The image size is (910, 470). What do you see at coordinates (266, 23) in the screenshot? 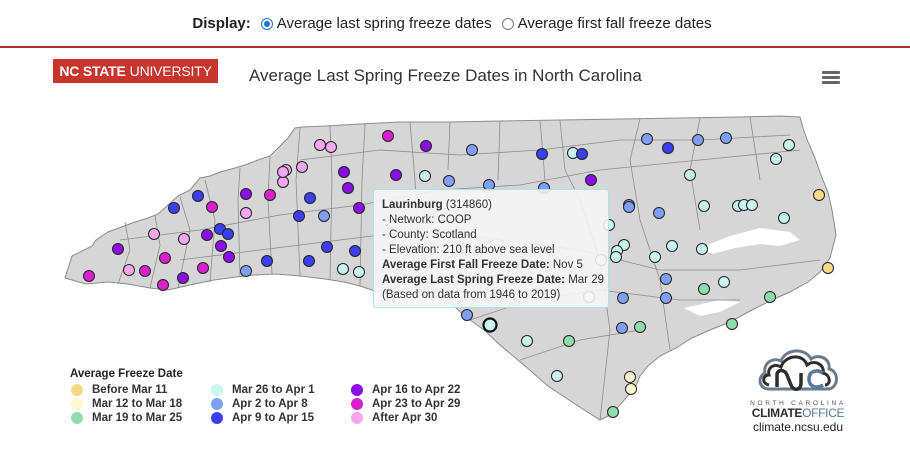
I see `radio-spring-indicator` at bounding box center [266, 23].